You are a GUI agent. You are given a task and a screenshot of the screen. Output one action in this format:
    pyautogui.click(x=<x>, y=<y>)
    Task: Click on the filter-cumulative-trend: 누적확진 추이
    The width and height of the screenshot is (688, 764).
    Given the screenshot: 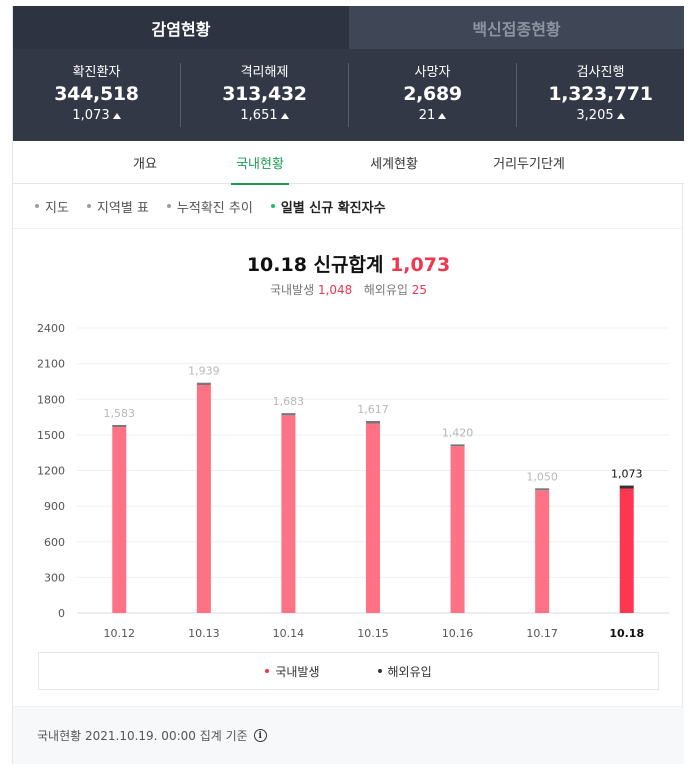 What is the action you would take?
    pyautogui.click(x=209, y=206)
    